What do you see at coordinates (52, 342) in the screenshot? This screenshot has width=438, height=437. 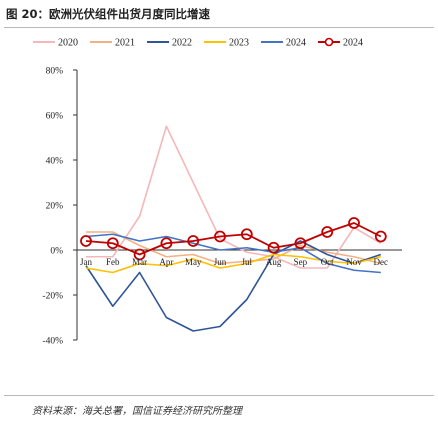 I see `y-tick-label: -40%` at bounding box center [52, 342].